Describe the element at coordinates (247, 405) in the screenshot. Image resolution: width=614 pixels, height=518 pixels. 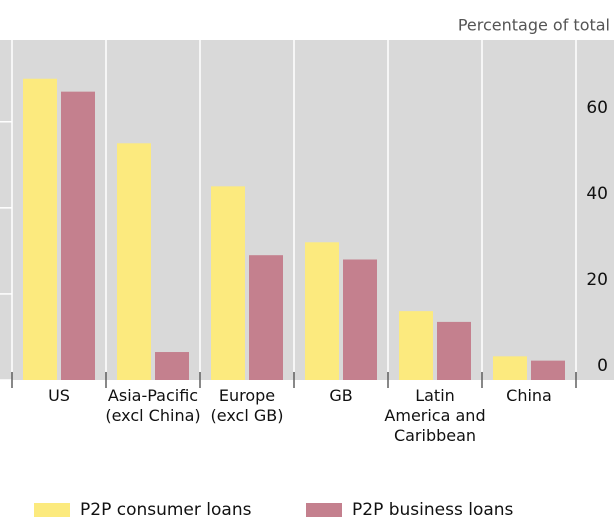
I see `x-tick-label: Europe (excl GB)` at that location.